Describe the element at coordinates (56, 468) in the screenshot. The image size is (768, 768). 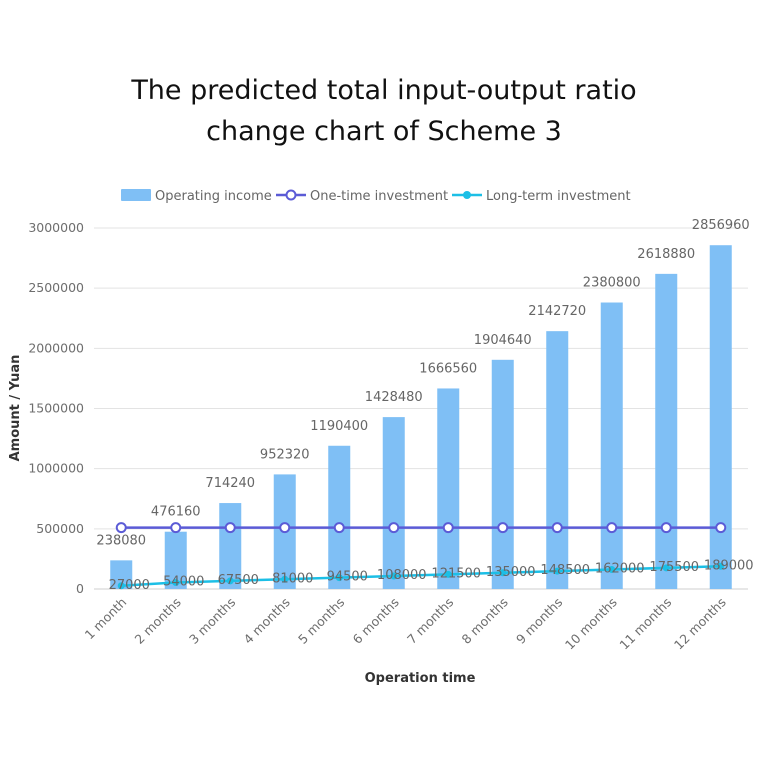
I see `y-tick-label: 1000000` at that location.